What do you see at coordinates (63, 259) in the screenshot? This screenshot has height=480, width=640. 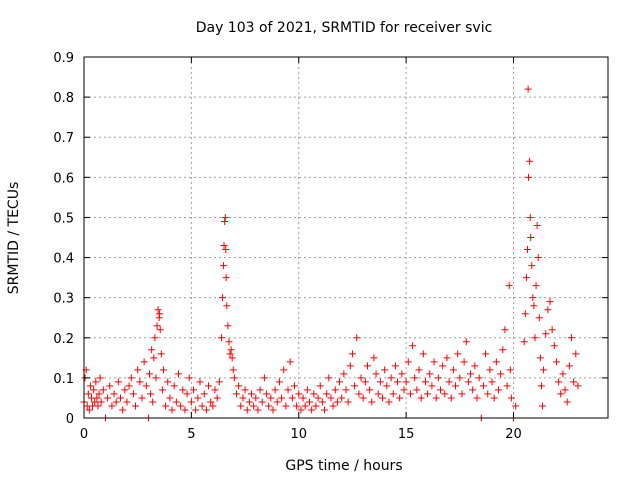 I see `y-tick-label: 0.4` at bounding box center [63, 259].